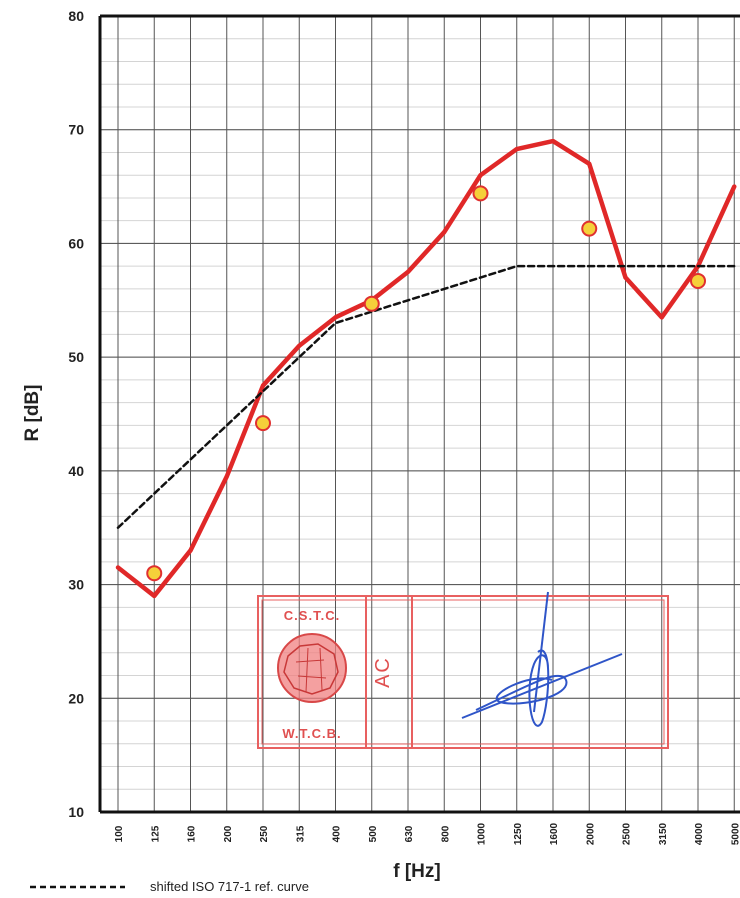 This screenshot has height=898, width=740. I want to click on x-tick-label: 100, so click(119, 833).